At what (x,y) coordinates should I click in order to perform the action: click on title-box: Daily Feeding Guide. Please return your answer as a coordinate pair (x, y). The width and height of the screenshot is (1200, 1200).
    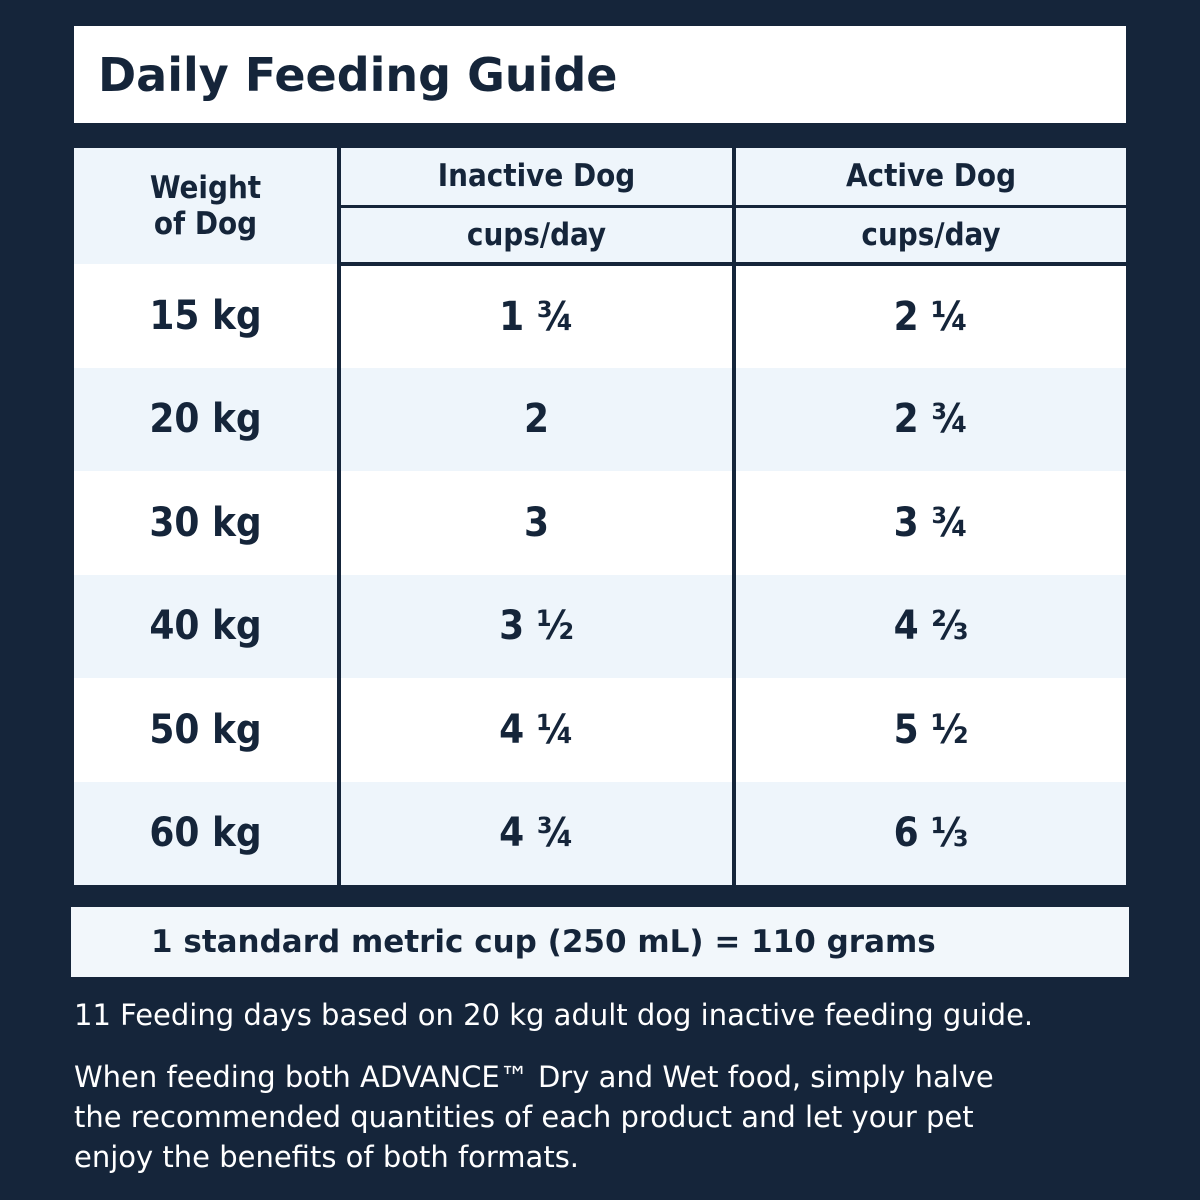
    Looking at the image, I should click on (600, 74).